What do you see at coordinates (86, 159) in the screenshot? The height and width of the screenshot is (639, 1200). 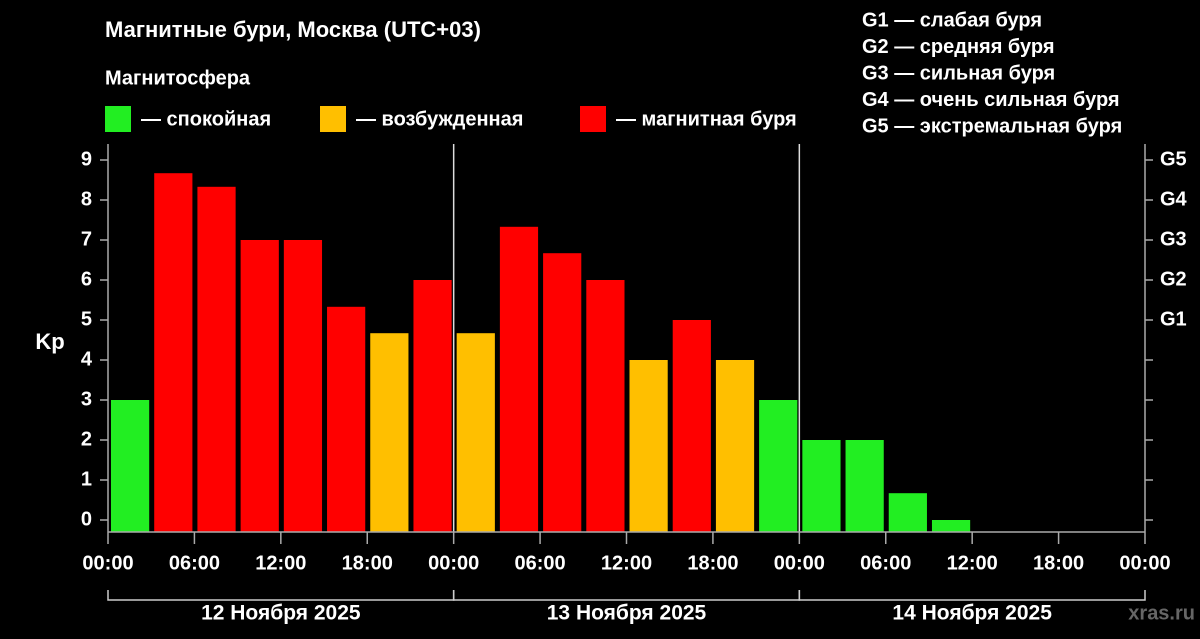 I see `y-tick-label: 9` at bounding box center [86, 159].